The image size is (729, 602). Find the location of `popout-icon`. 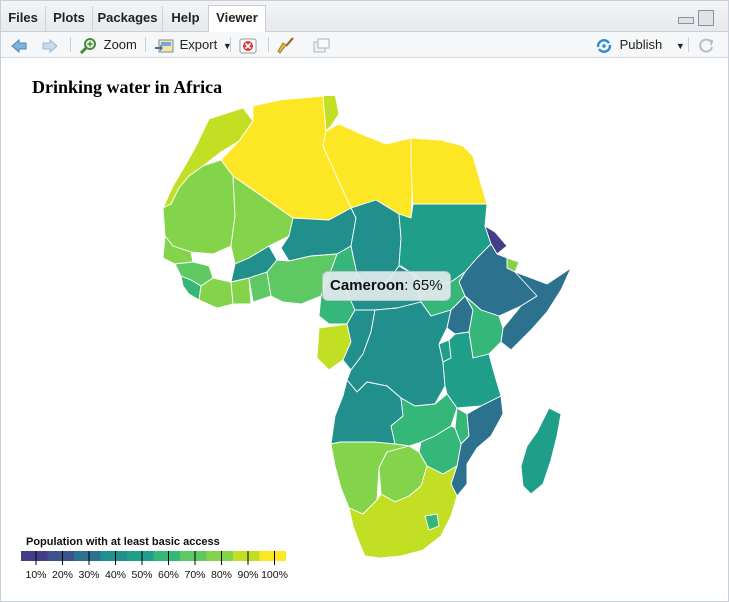

popout-icon is located at coordinates (321, 45).